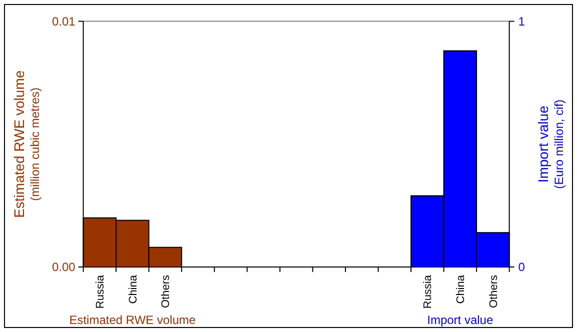  I want to click on y-tick-label: 0.00, so click(64, 267).